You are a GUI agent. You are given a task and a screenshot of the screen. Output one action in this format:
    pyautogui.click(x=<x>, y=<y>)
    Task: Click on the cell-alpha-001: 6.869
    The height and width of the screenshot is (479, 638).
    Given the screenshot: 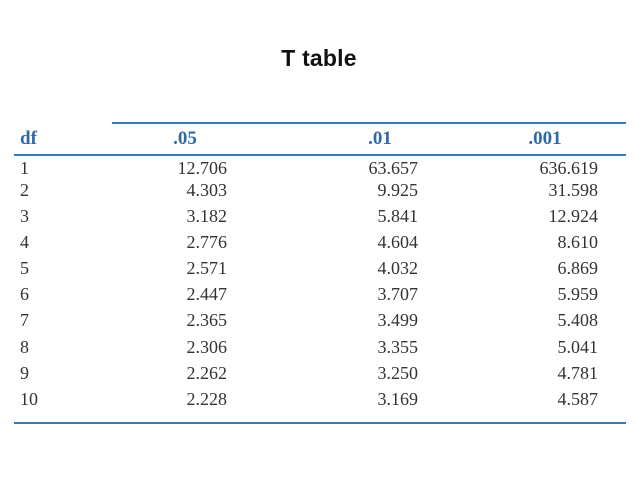 What is the action you would take?
    pyautogui.click(x=578, y=268)
    